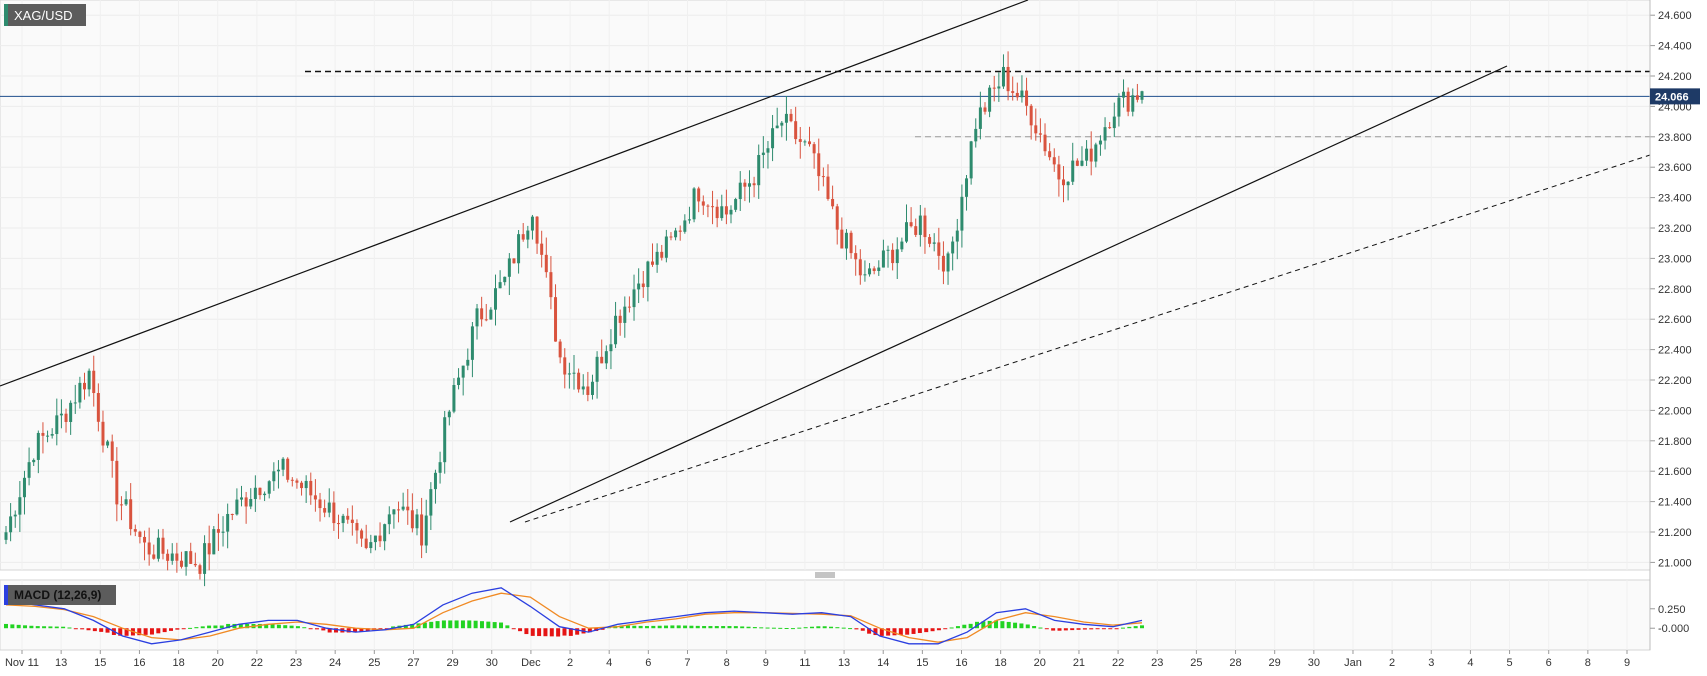  Describe the element at coordinates (1673, 629) in the screenshot. I see `macd-tick-label: -0.000` at that location.